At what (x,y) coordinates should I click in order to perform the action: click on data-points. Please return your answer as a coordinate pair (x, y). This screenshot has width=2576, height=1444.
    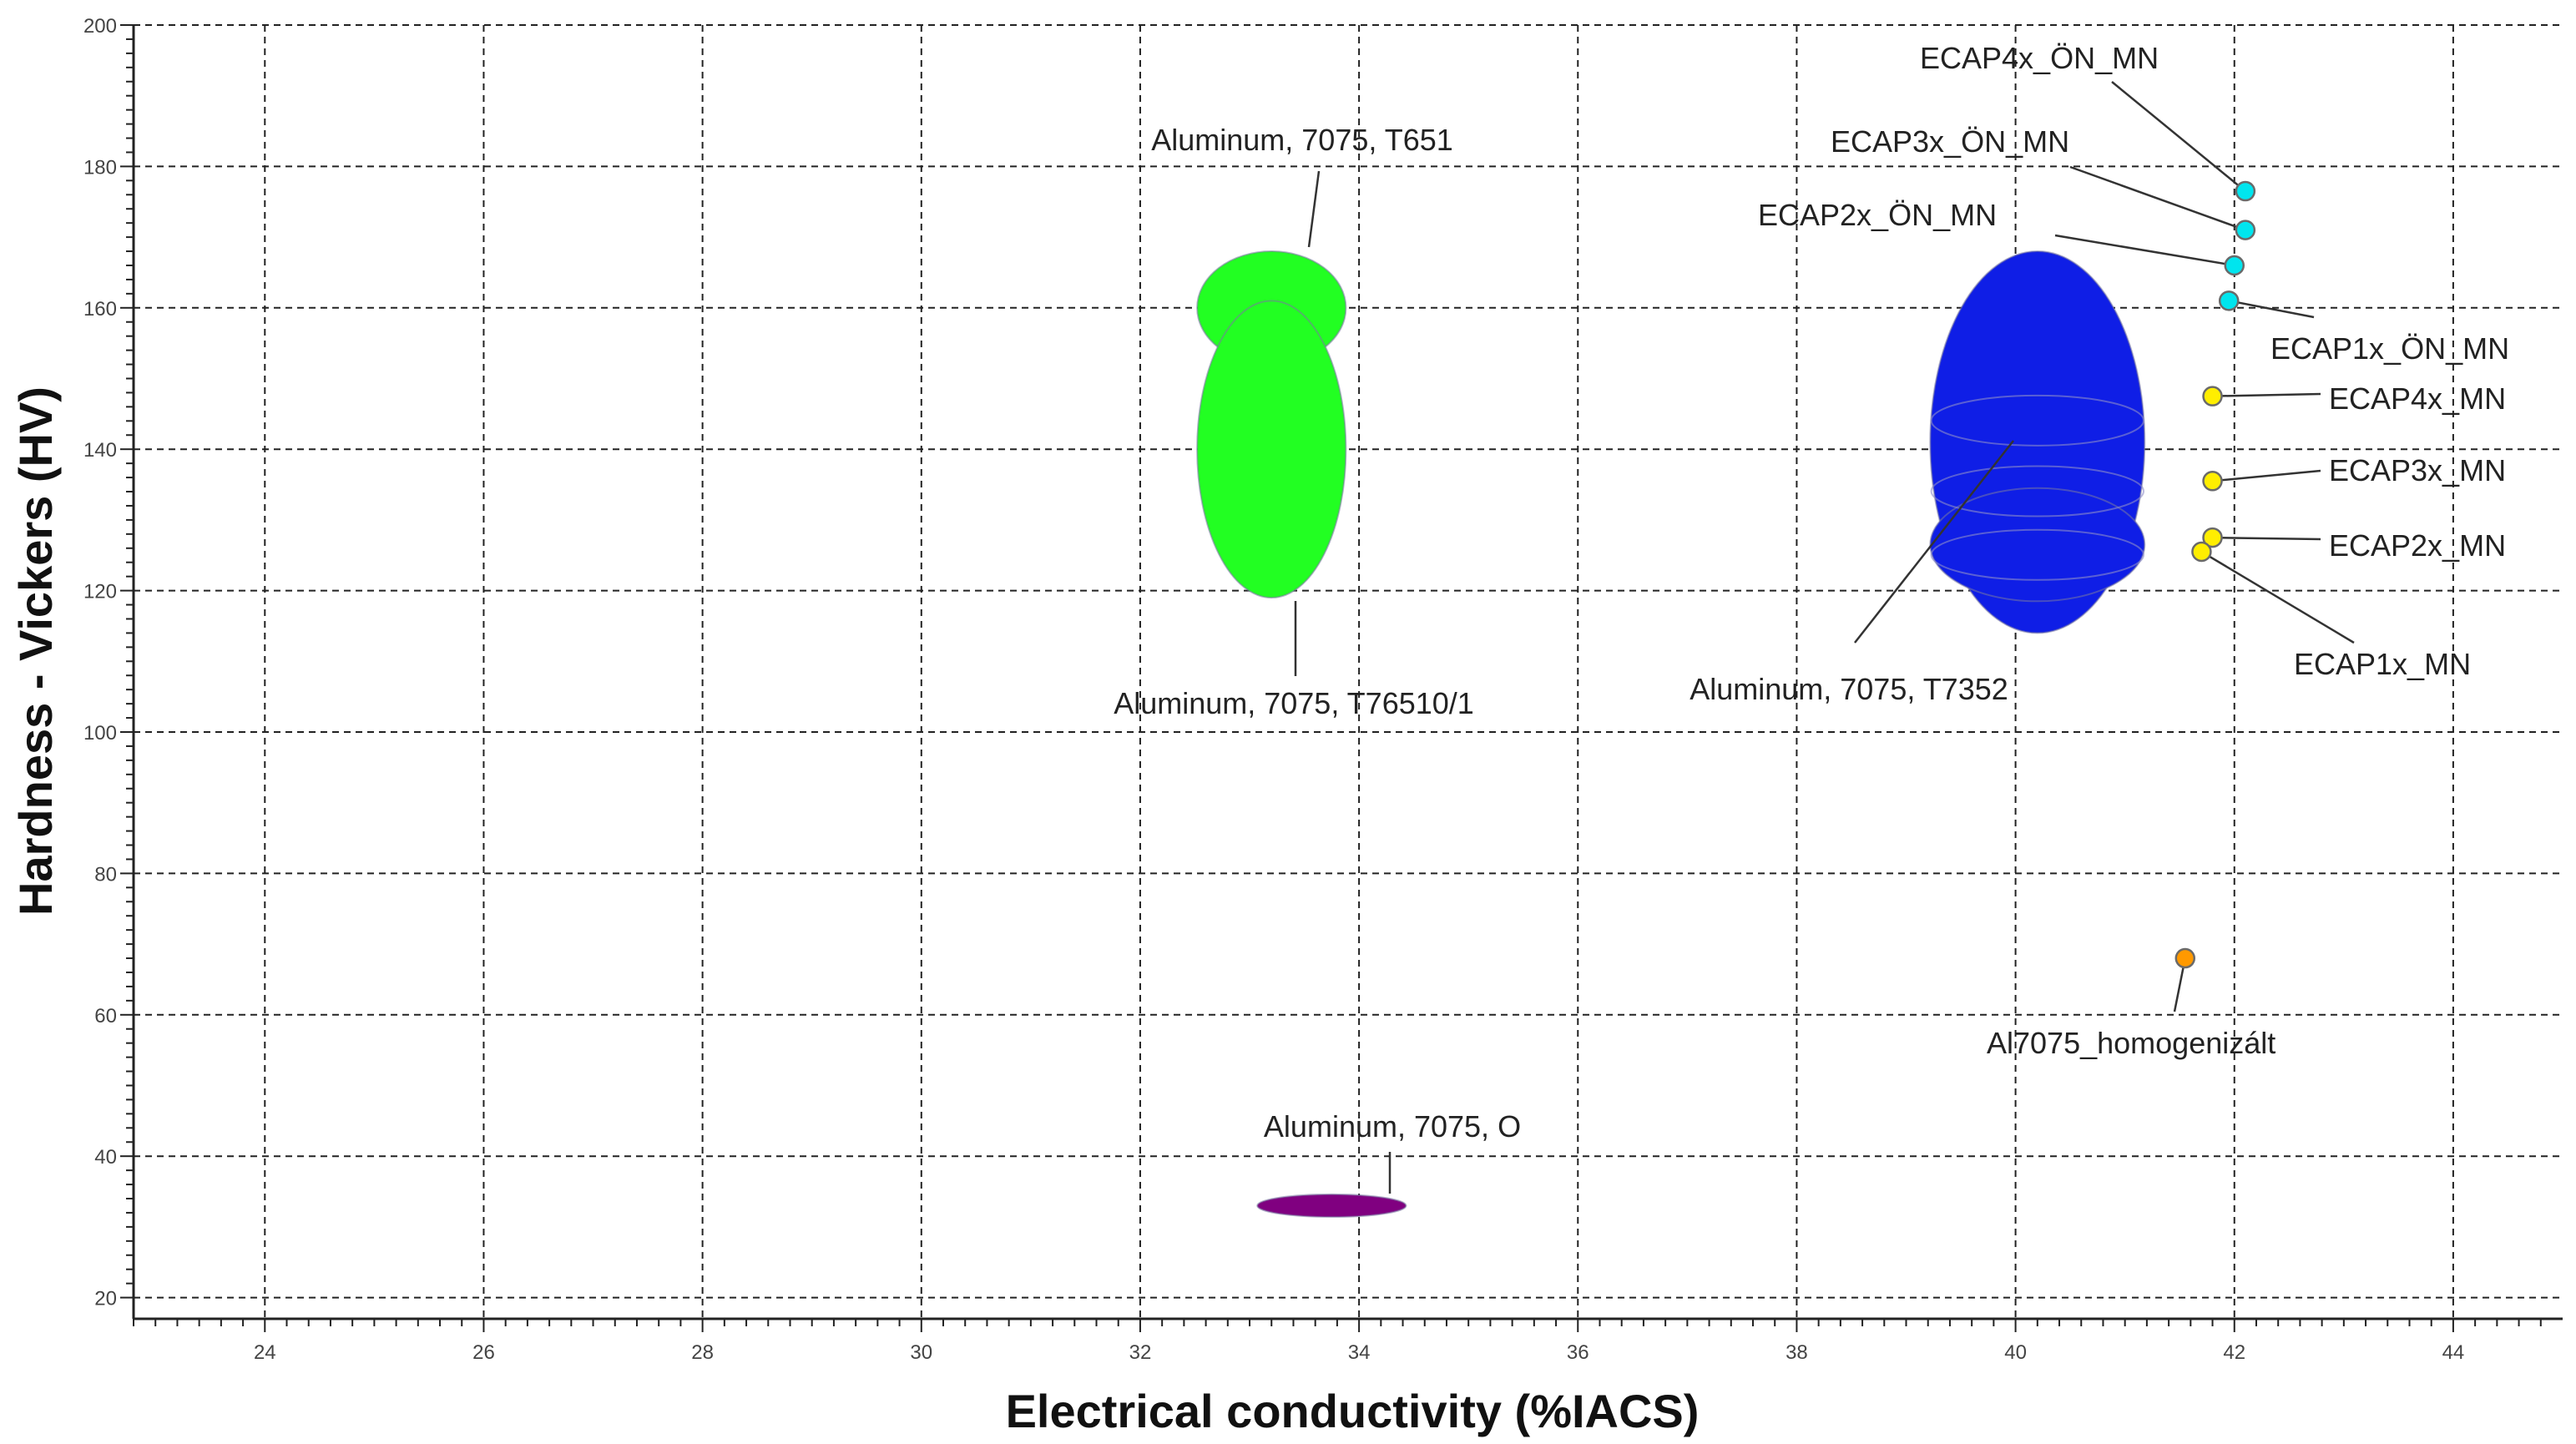
    Looking at the image, I should click on (2215, 574).